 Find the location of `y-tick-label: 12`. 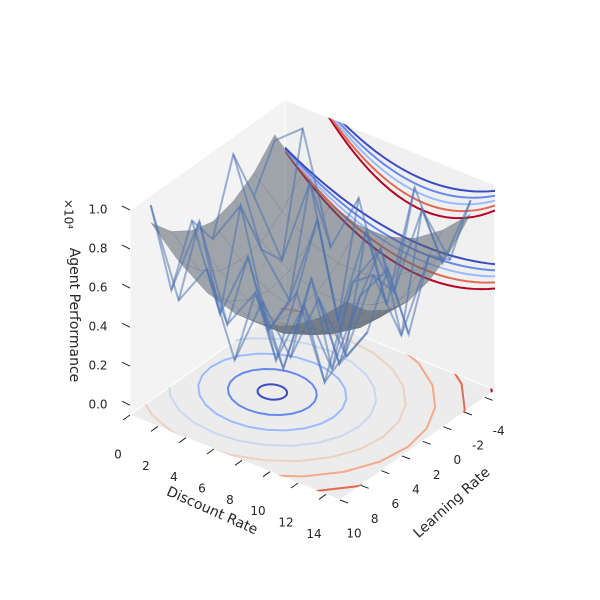

y-tick-label: 12 is located at coordinates (285, 523).